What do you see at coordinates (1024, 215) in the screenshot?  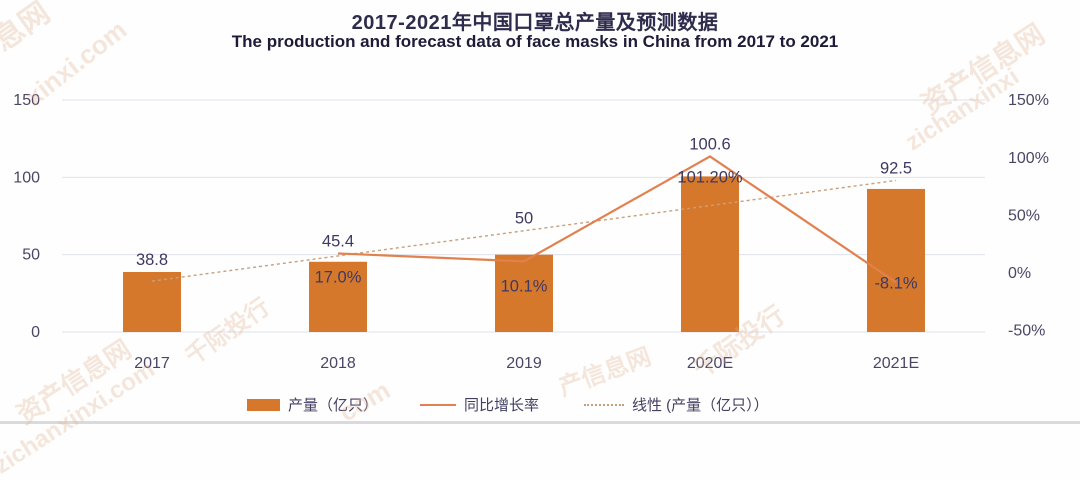 I see `right-axis-tick: 50%` at bounding box center [1024, 215].